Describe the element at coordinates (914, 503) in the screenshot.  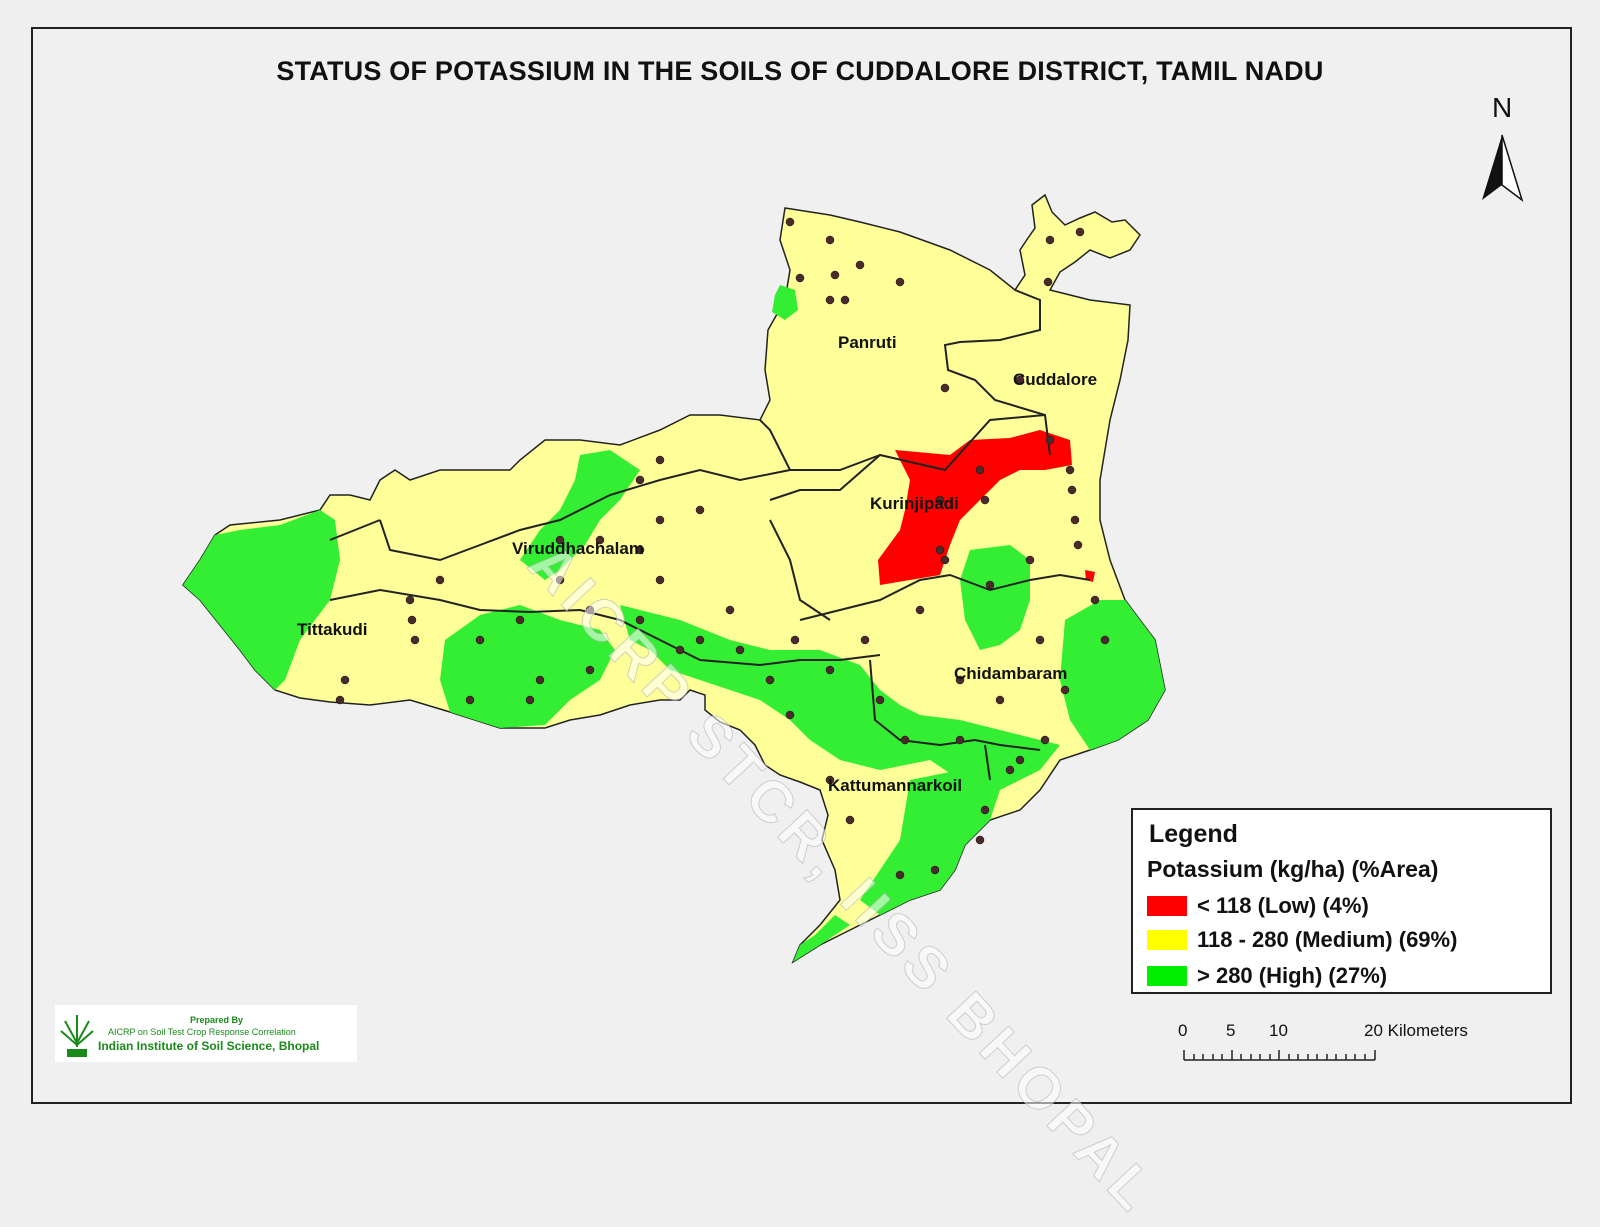
I see `district-label-kurinjipadi: Kurinjipadi` at that location.